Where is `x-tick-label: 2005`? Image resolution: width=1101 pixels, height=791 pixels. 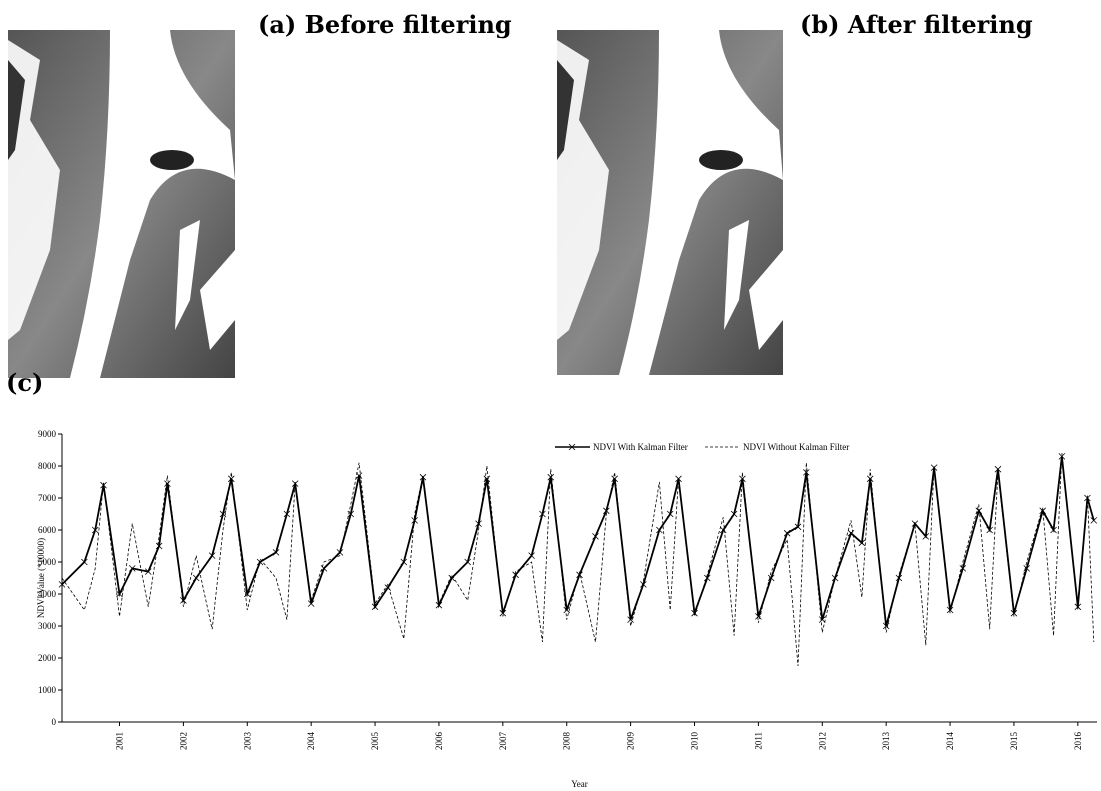
x-tick-label: 2005 is located at coordinates (375, 741).